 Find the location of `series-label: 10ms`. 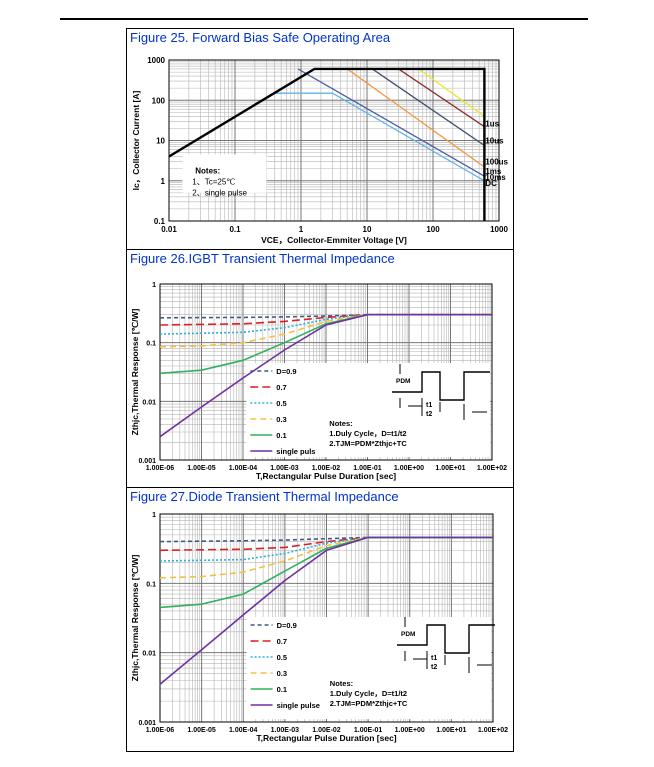

series-label: 10ms is located at coordinates (495, 177).